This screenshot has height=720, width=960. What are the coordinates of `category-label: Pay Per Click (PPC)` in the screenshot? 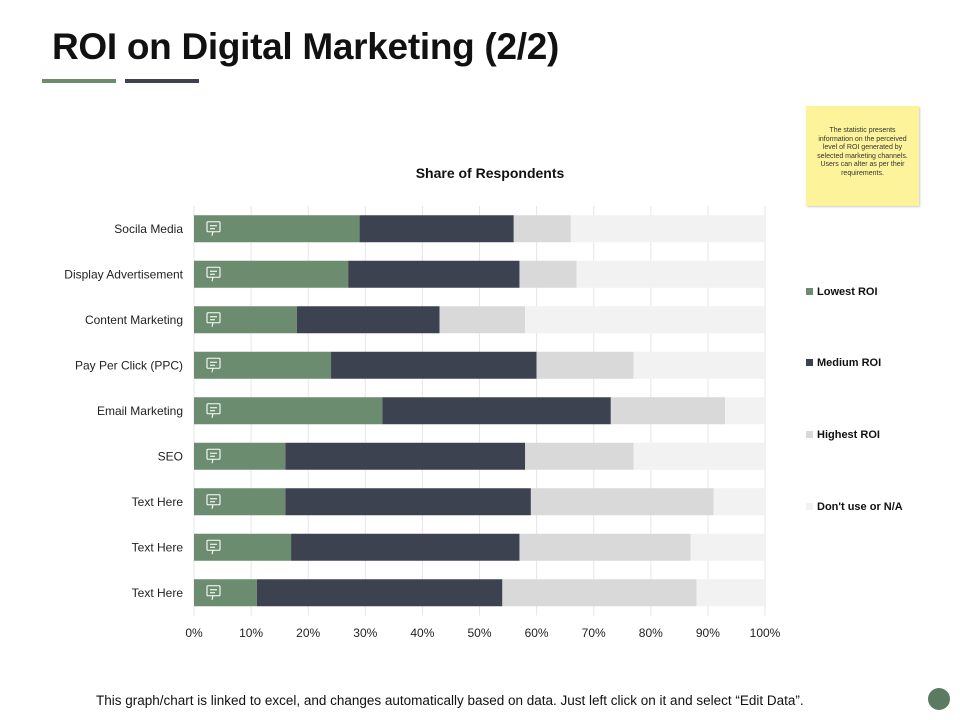 It's located at (129, 365).